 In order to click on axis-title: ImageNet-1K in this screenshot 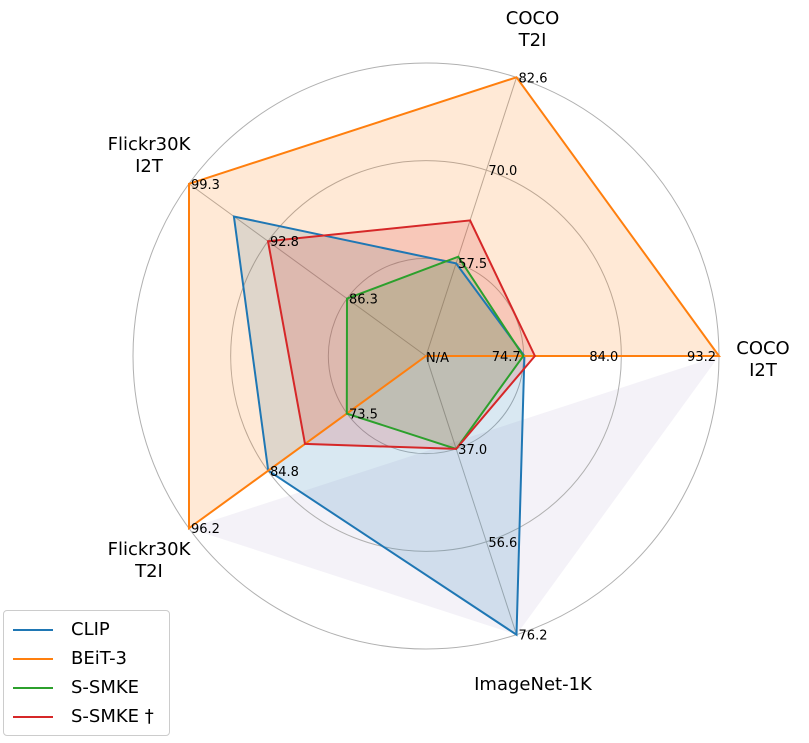, I will do `click(533, 684)`.